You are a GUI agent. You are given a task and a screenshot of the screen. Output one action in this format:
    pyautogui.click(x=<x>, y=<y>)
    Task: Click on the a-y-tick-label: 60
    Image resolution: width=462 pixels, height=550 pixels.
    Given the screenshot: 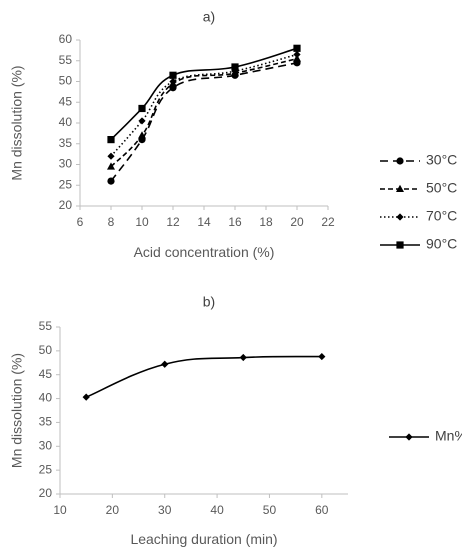 What is the action you would take?
    pyautogui.click(x=66, y=39)
    